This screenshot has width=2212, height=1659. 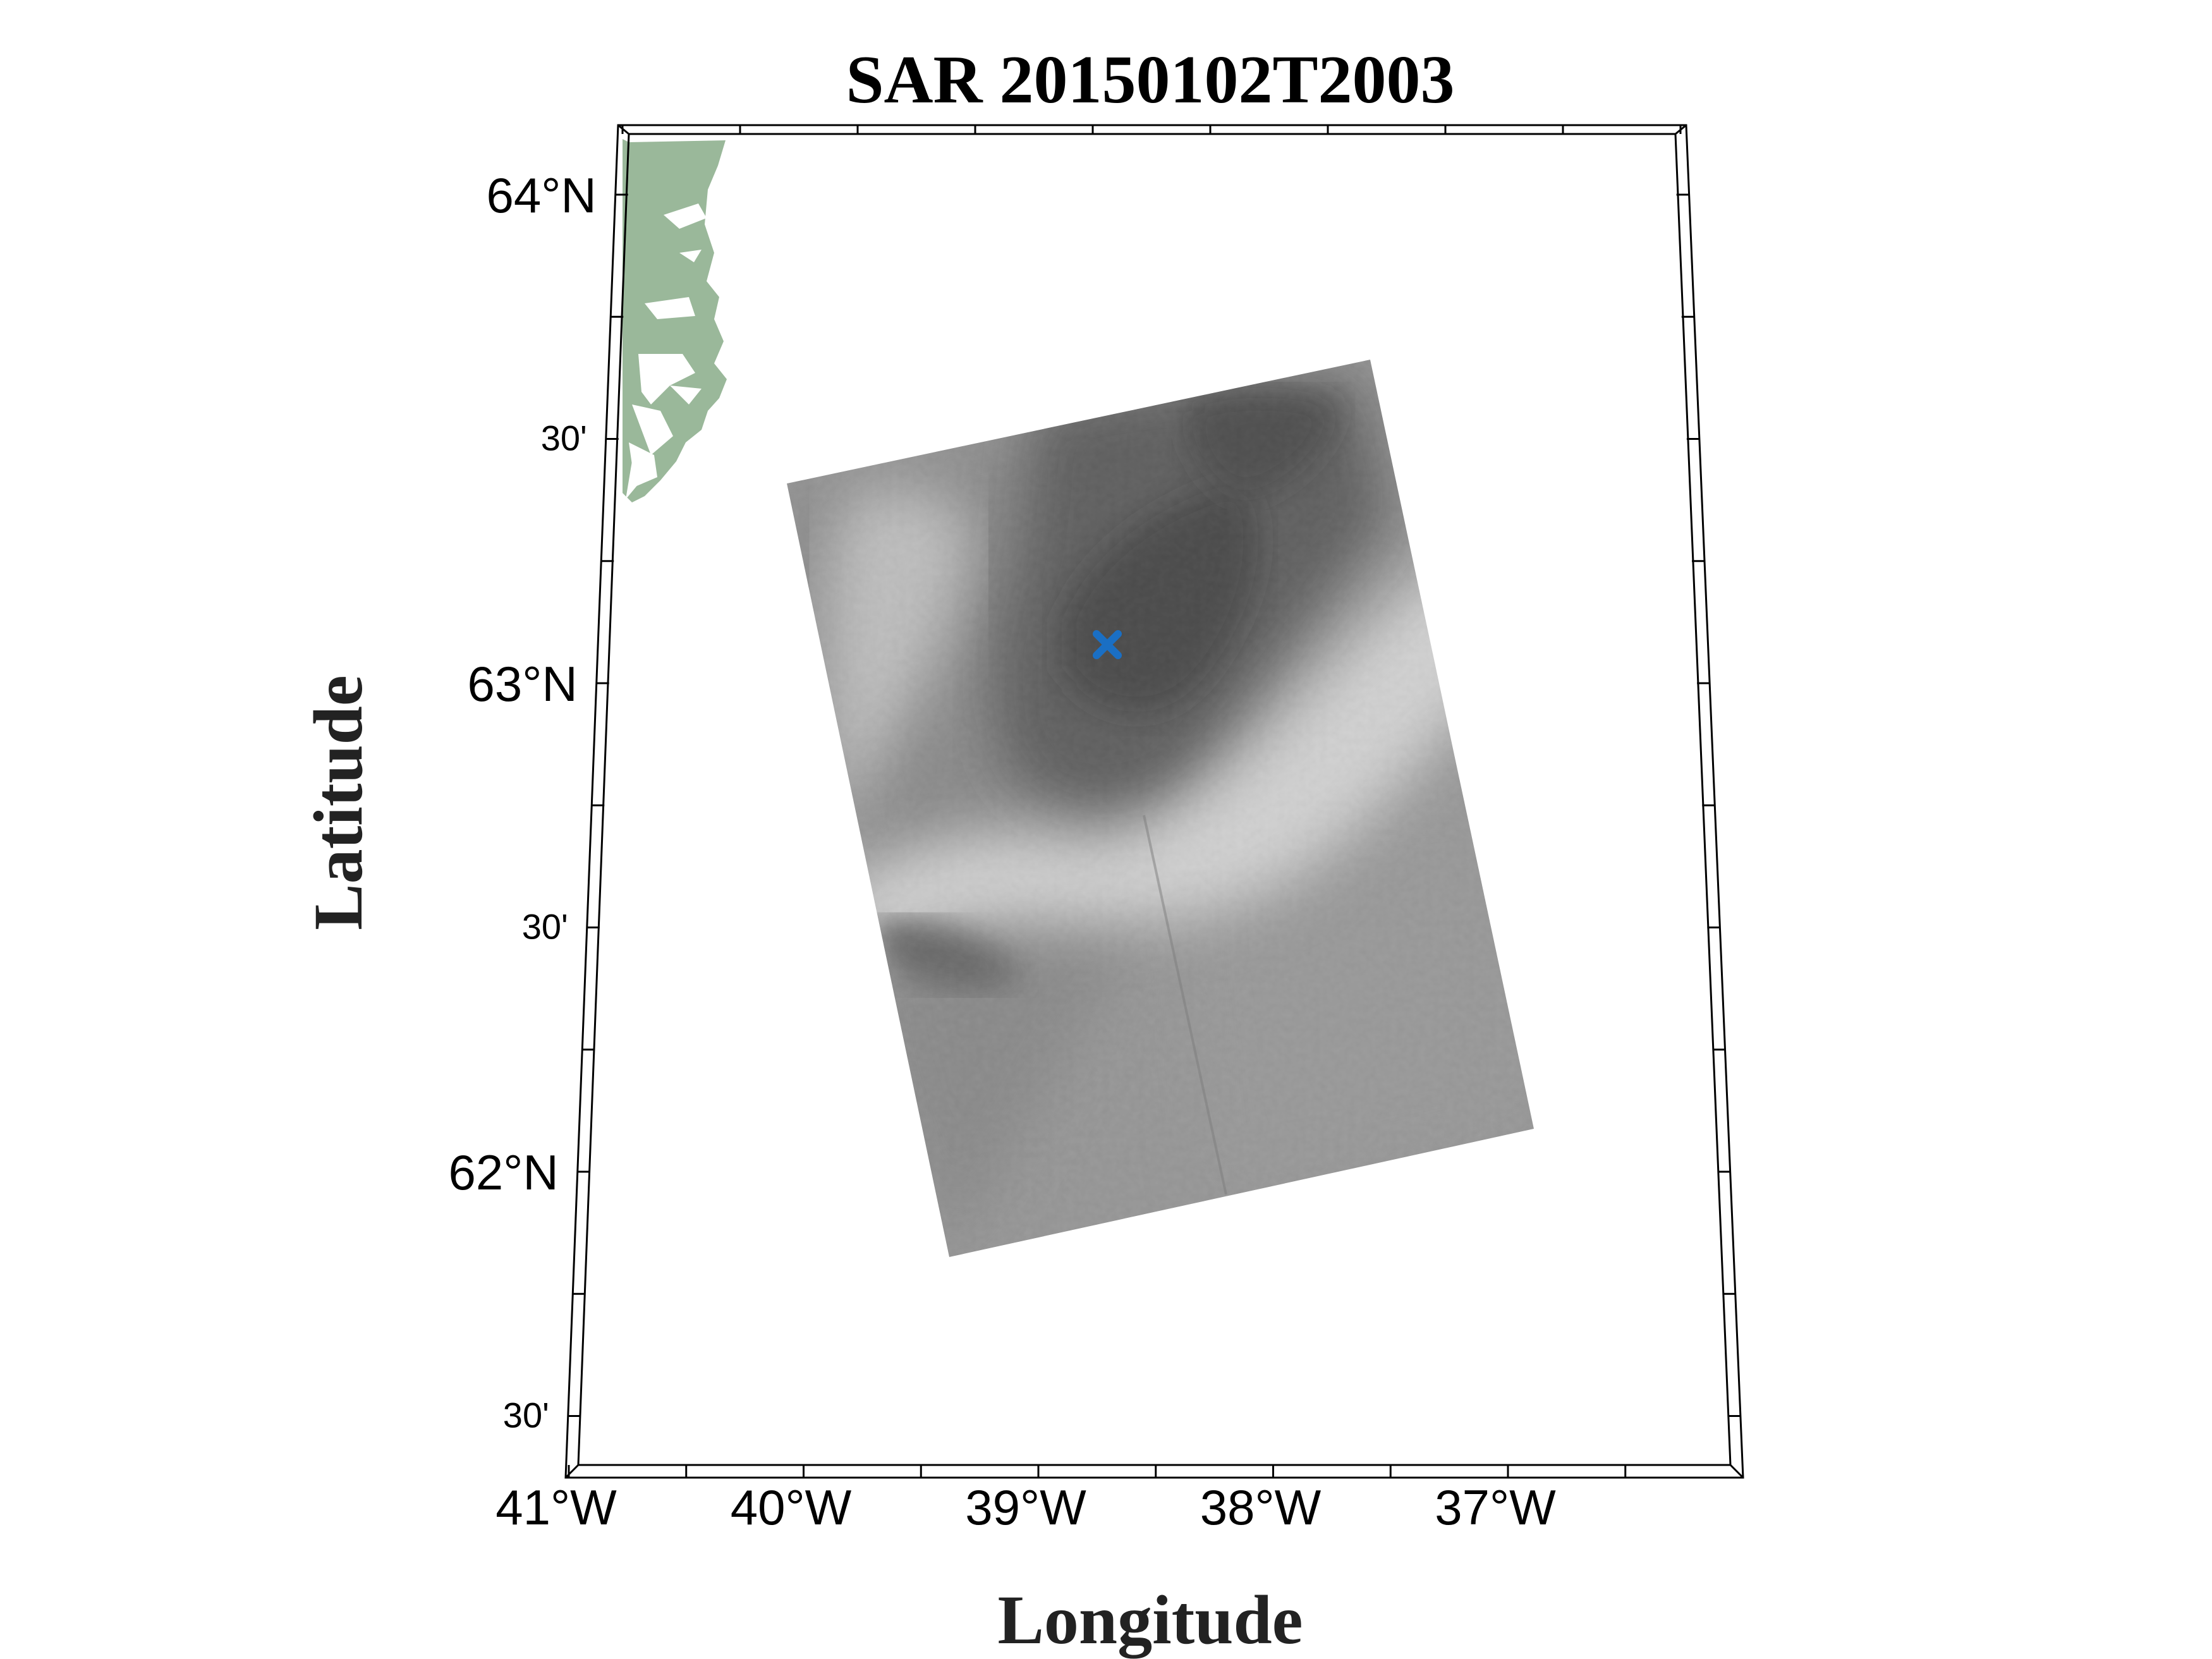 I want to click on lon-tick-label: 41°W, so click(x=556, y=1507).